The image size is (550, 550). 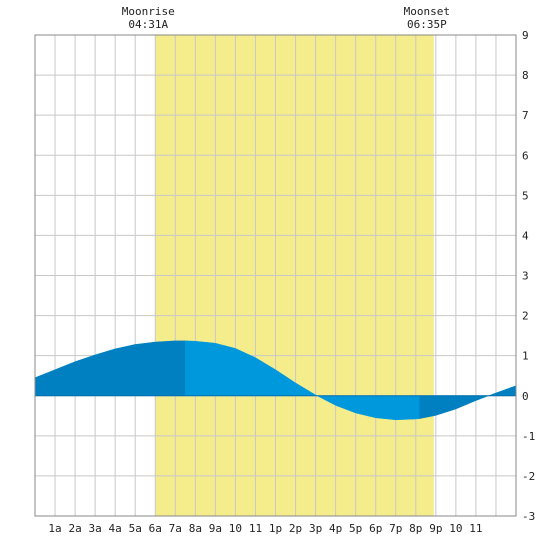 I want to click on y-tick-labels: -3 -2 -1 0 1 2 3 4 5 6 7 8 9, so click(x=528, y=276).